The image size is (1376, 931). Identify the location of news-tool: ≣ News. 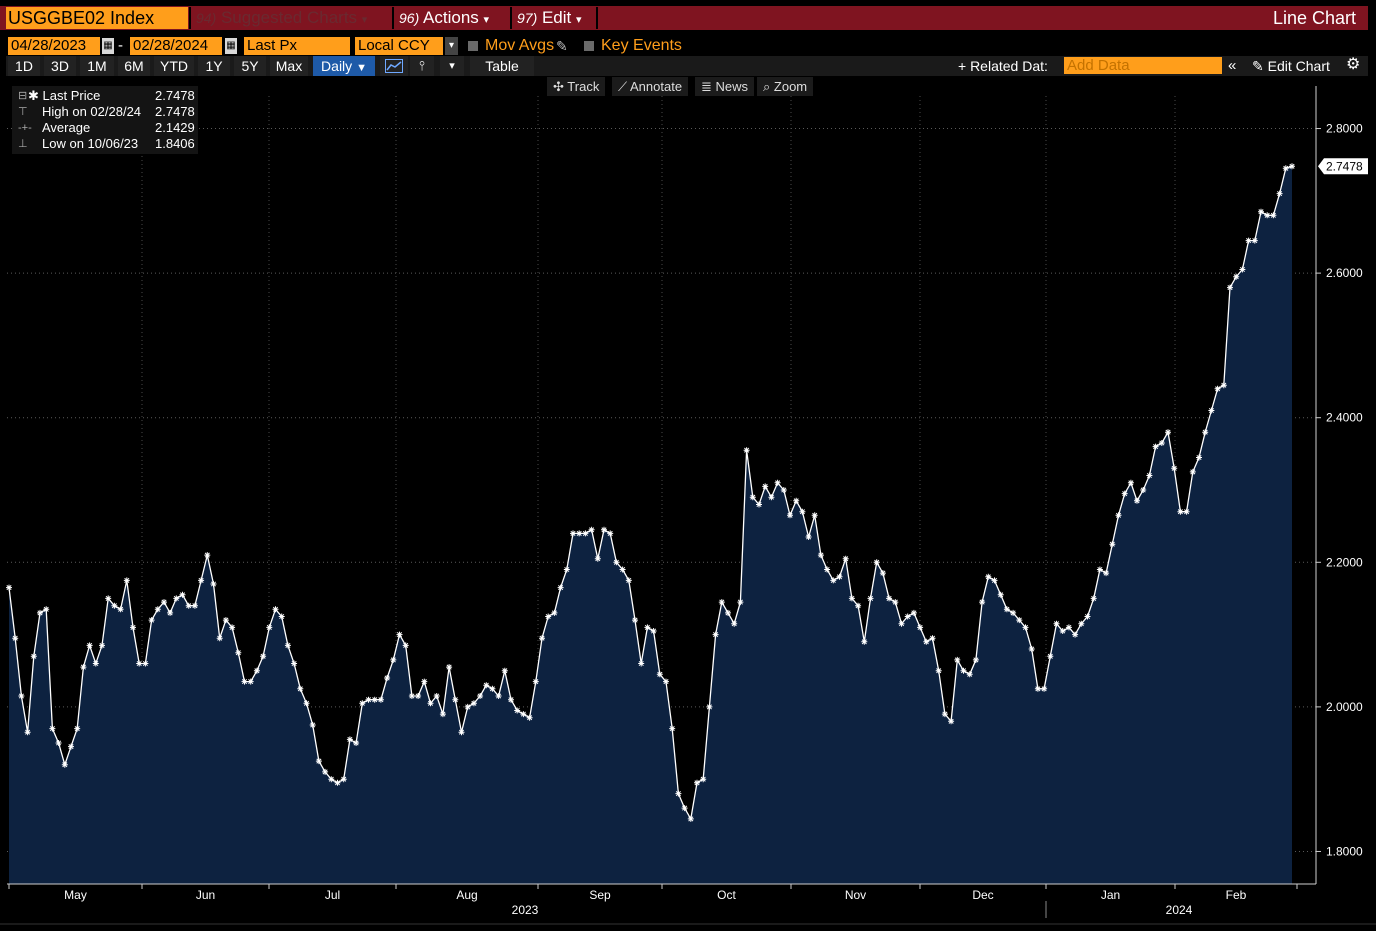
(725, 86).